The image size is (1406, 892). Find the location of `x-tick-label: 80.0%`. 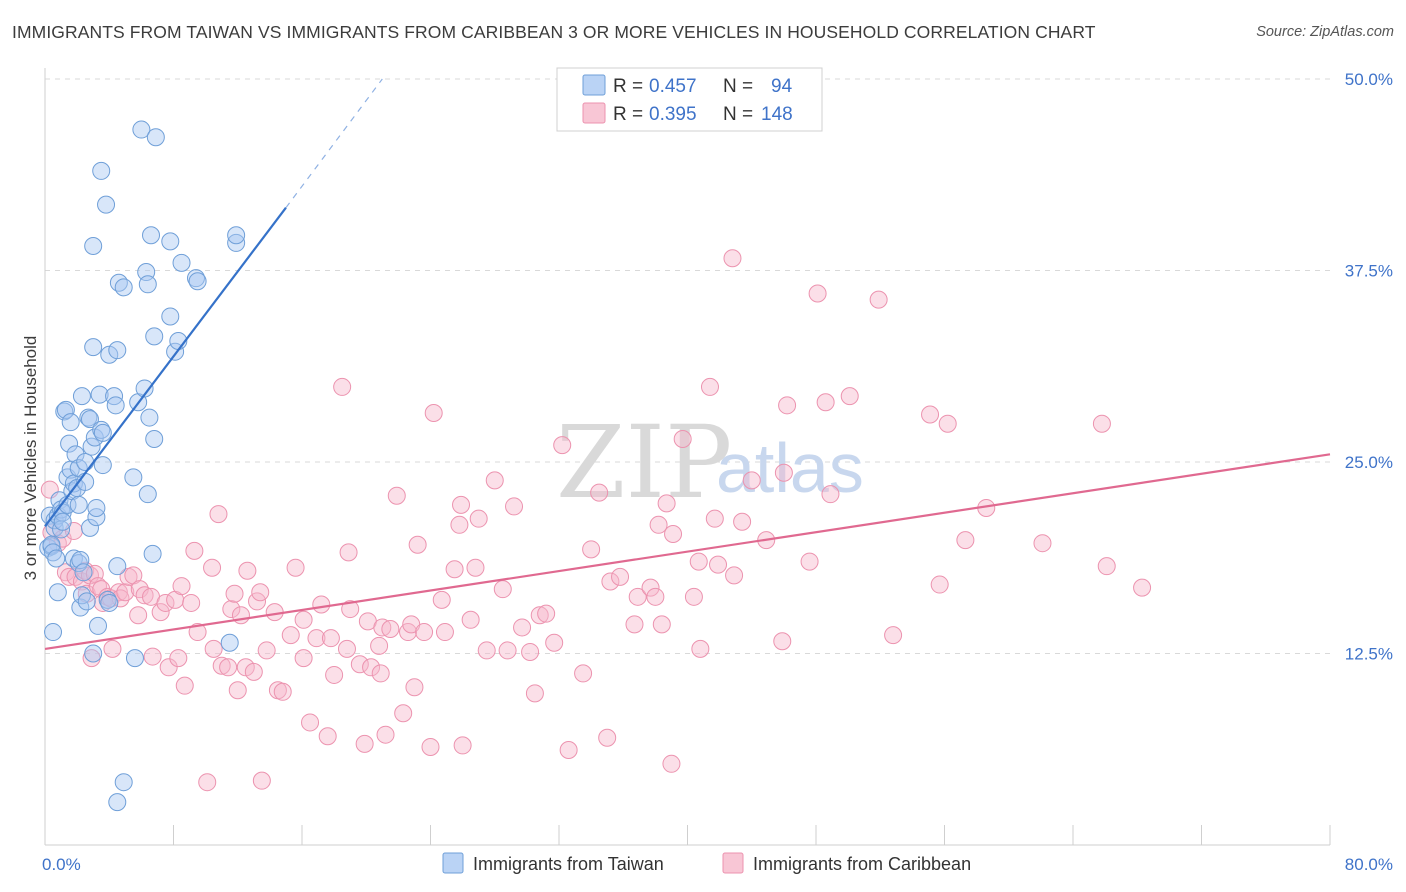

x-tick-label: 80.0% is located at coordinates (1369, 864).